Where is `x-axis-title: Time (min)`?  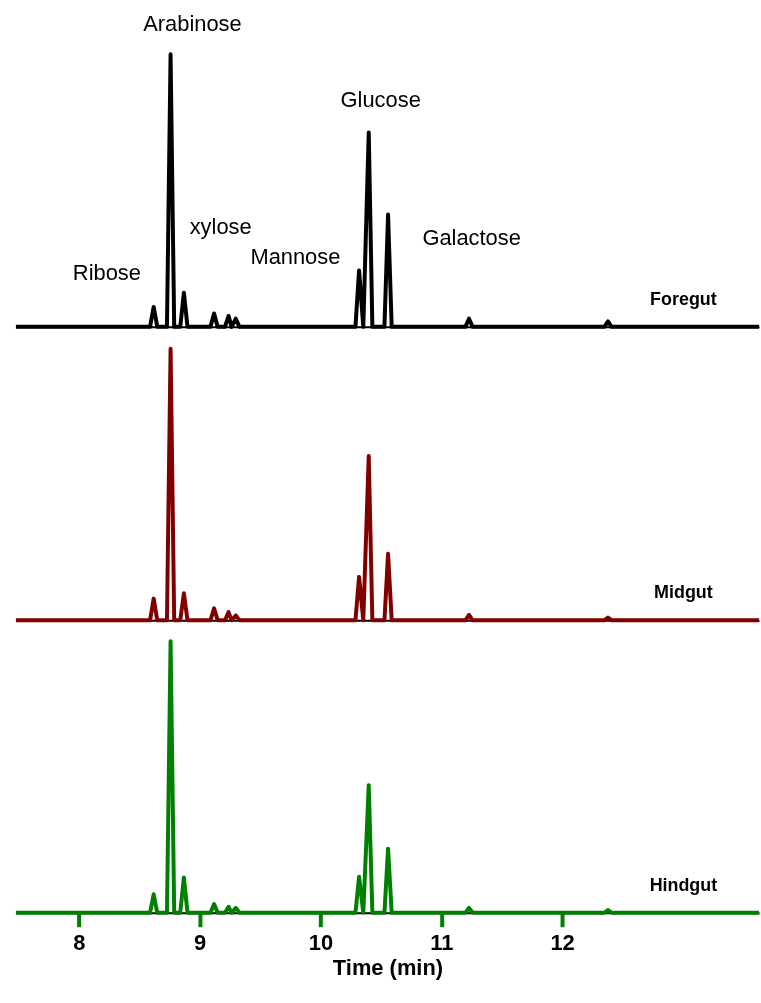 x-axis-title: Time (min) is located at coordinates (388, 967).